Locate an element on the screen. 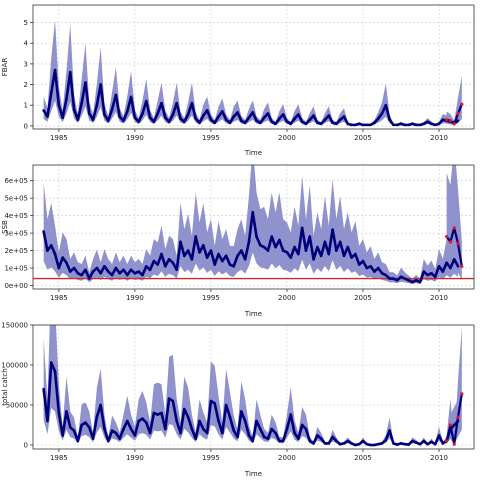 The height and width of the screenshot is (480, 480). fbar-x-tick-label: 1995 is located at coordinates (211, 138).